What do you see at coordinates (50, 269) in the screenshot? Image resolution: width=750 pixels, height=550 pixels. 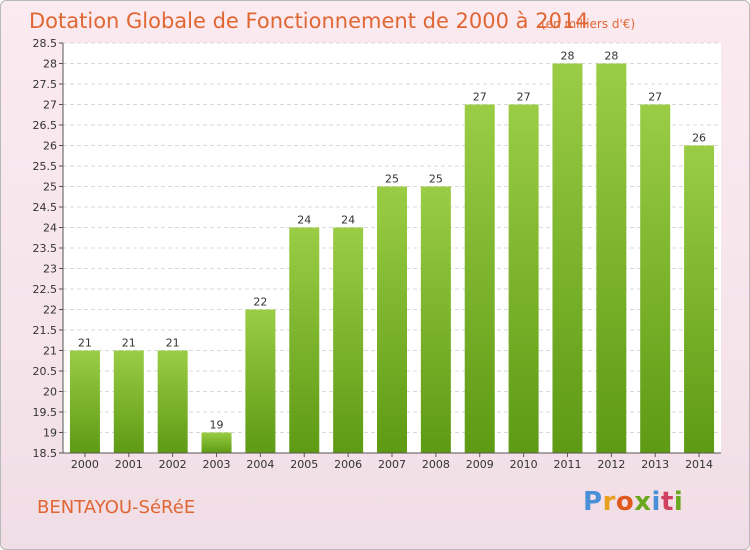 I see `y-tick-label: 23` at bounding box center [50, 269].